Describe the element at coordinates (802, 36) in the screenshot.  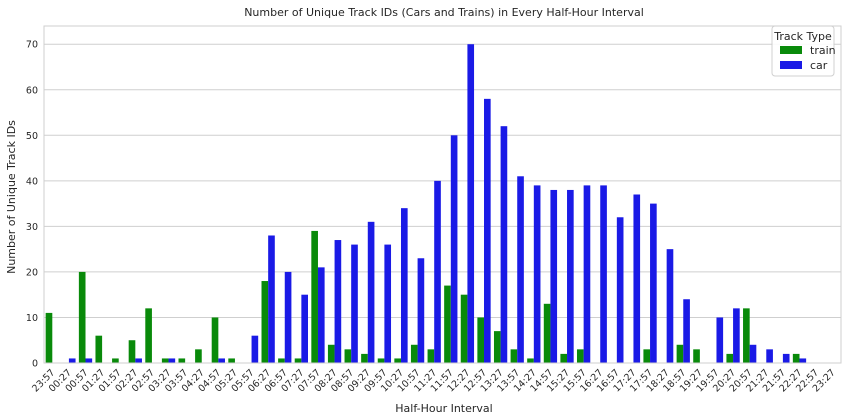
I see `legend-title: Track Type` at that location.